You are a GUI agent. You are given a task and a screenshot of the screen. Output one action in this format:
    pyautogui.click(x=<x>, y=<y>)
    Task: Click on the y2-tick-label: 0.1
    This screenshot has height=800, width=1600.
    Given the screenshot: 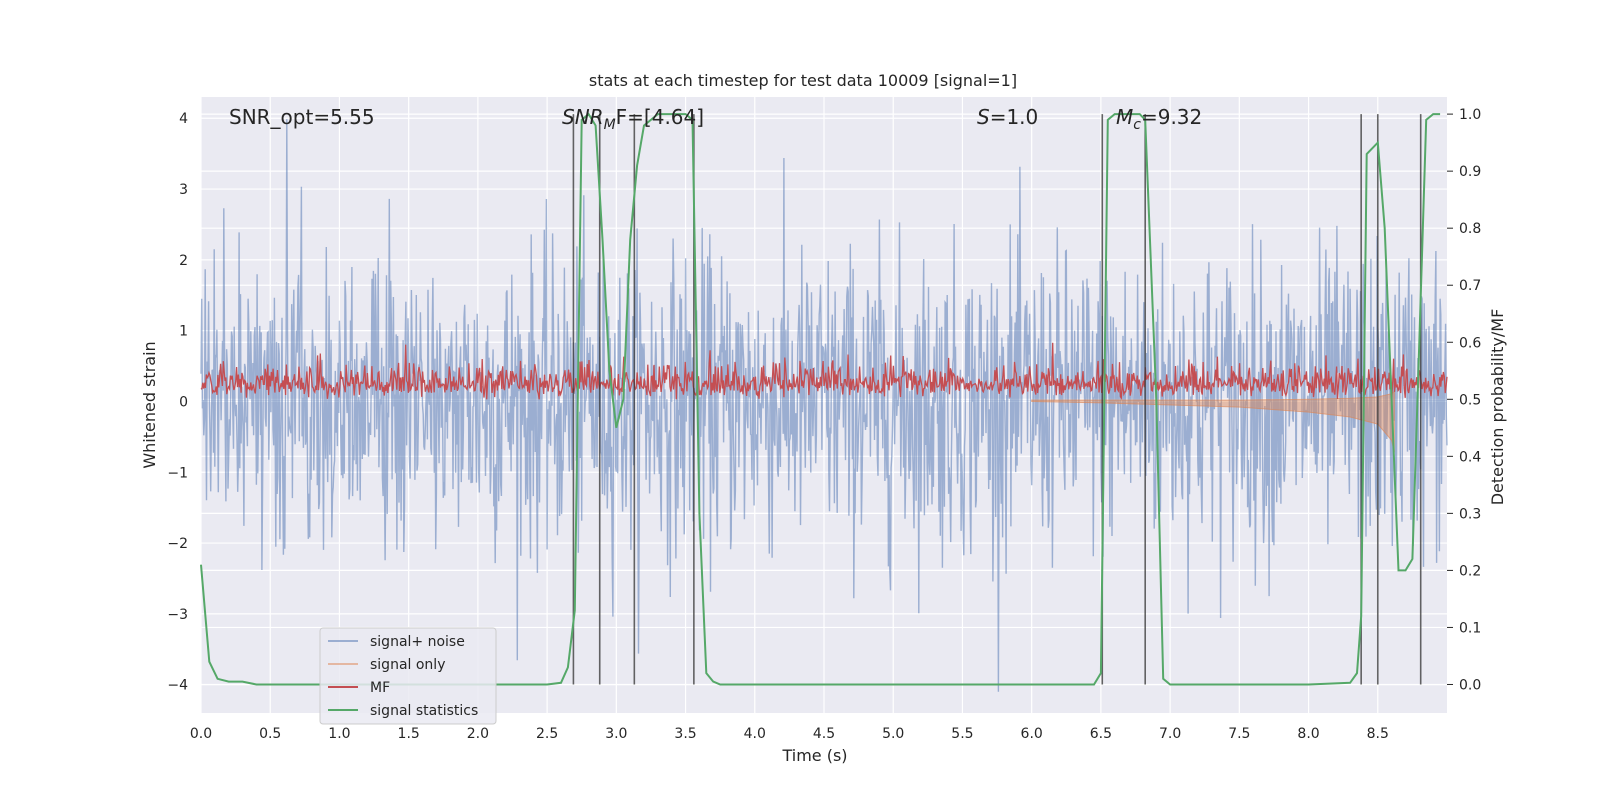 What is the action you would take?
    pyautogui.click(x=1470, y=628)
    